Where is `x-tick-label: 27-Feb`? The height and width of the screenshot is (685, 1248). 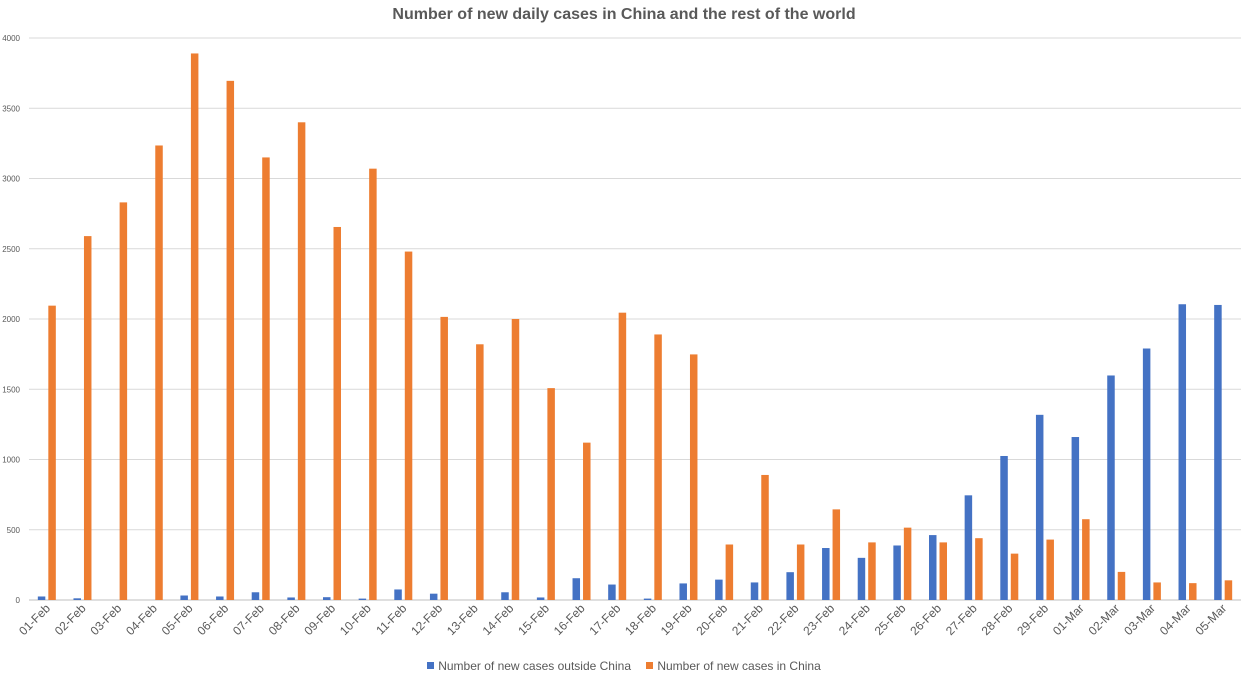
x-tick-label: 27-Feb is located at coordinates (961, 619).